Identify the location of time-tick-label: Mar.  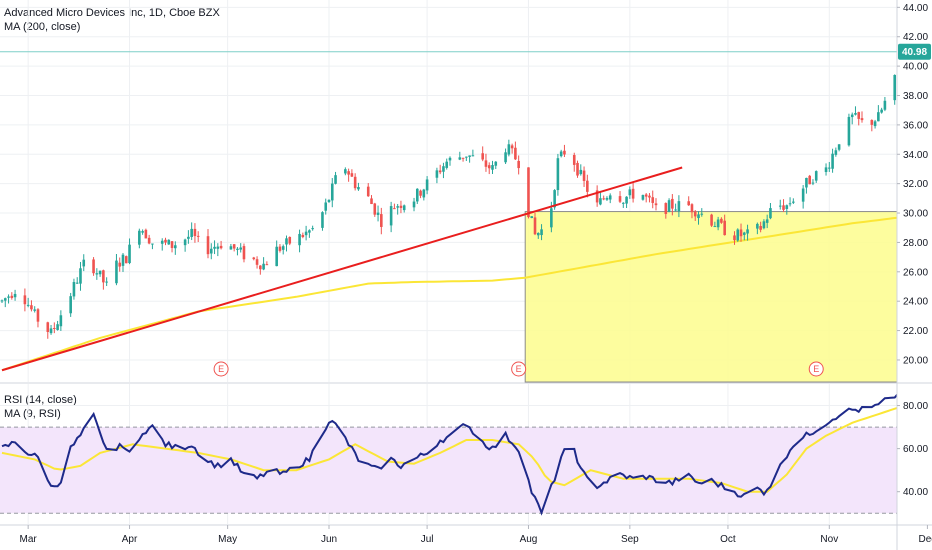
(29, 539).